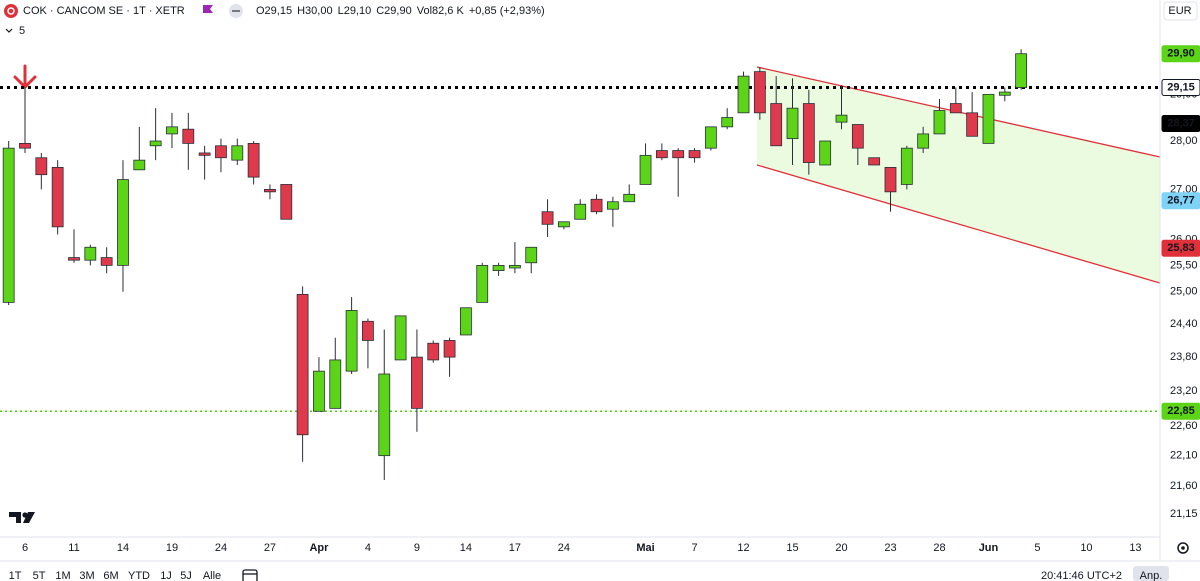  What do you see at coordinates (1135, 548) in the screenshot?
I see `x-tick-label: 13` at bounding box center [1135, 548].